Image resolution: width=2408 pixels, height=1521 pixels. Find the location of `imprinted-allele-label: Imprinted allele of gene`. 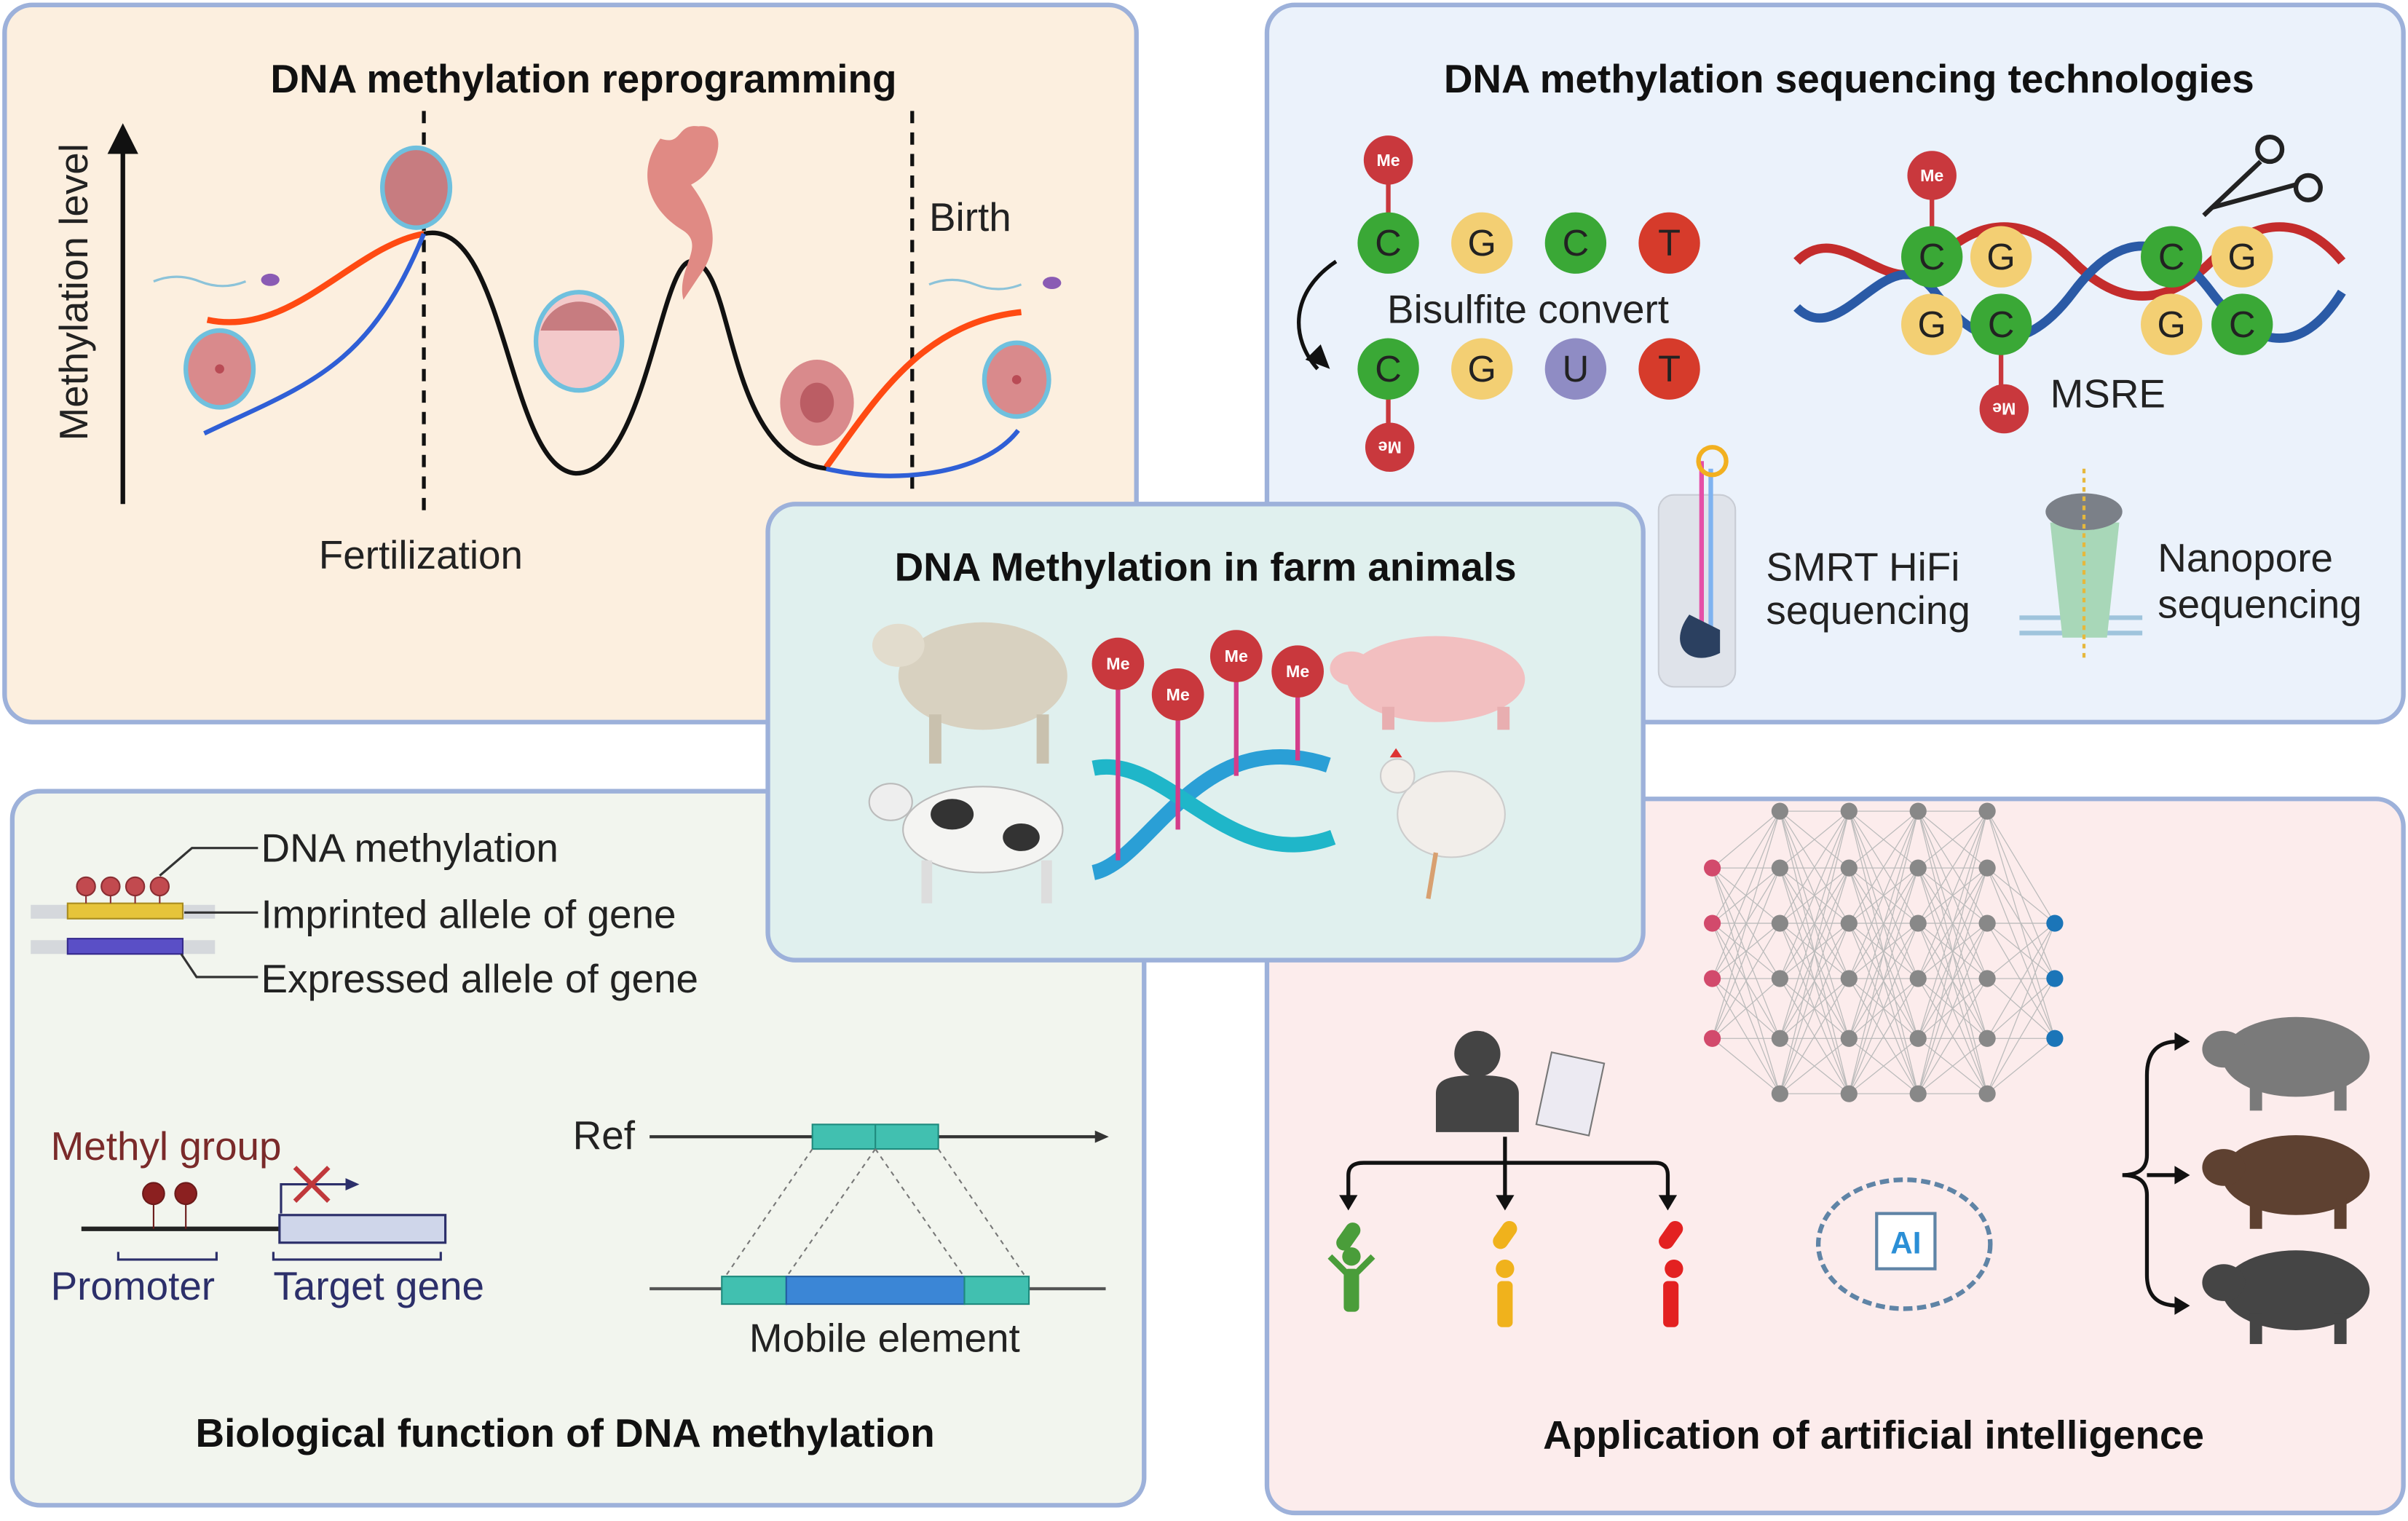

imprinted-allele-label: Imprinted allele of gene is located at coordinates (468, 914).